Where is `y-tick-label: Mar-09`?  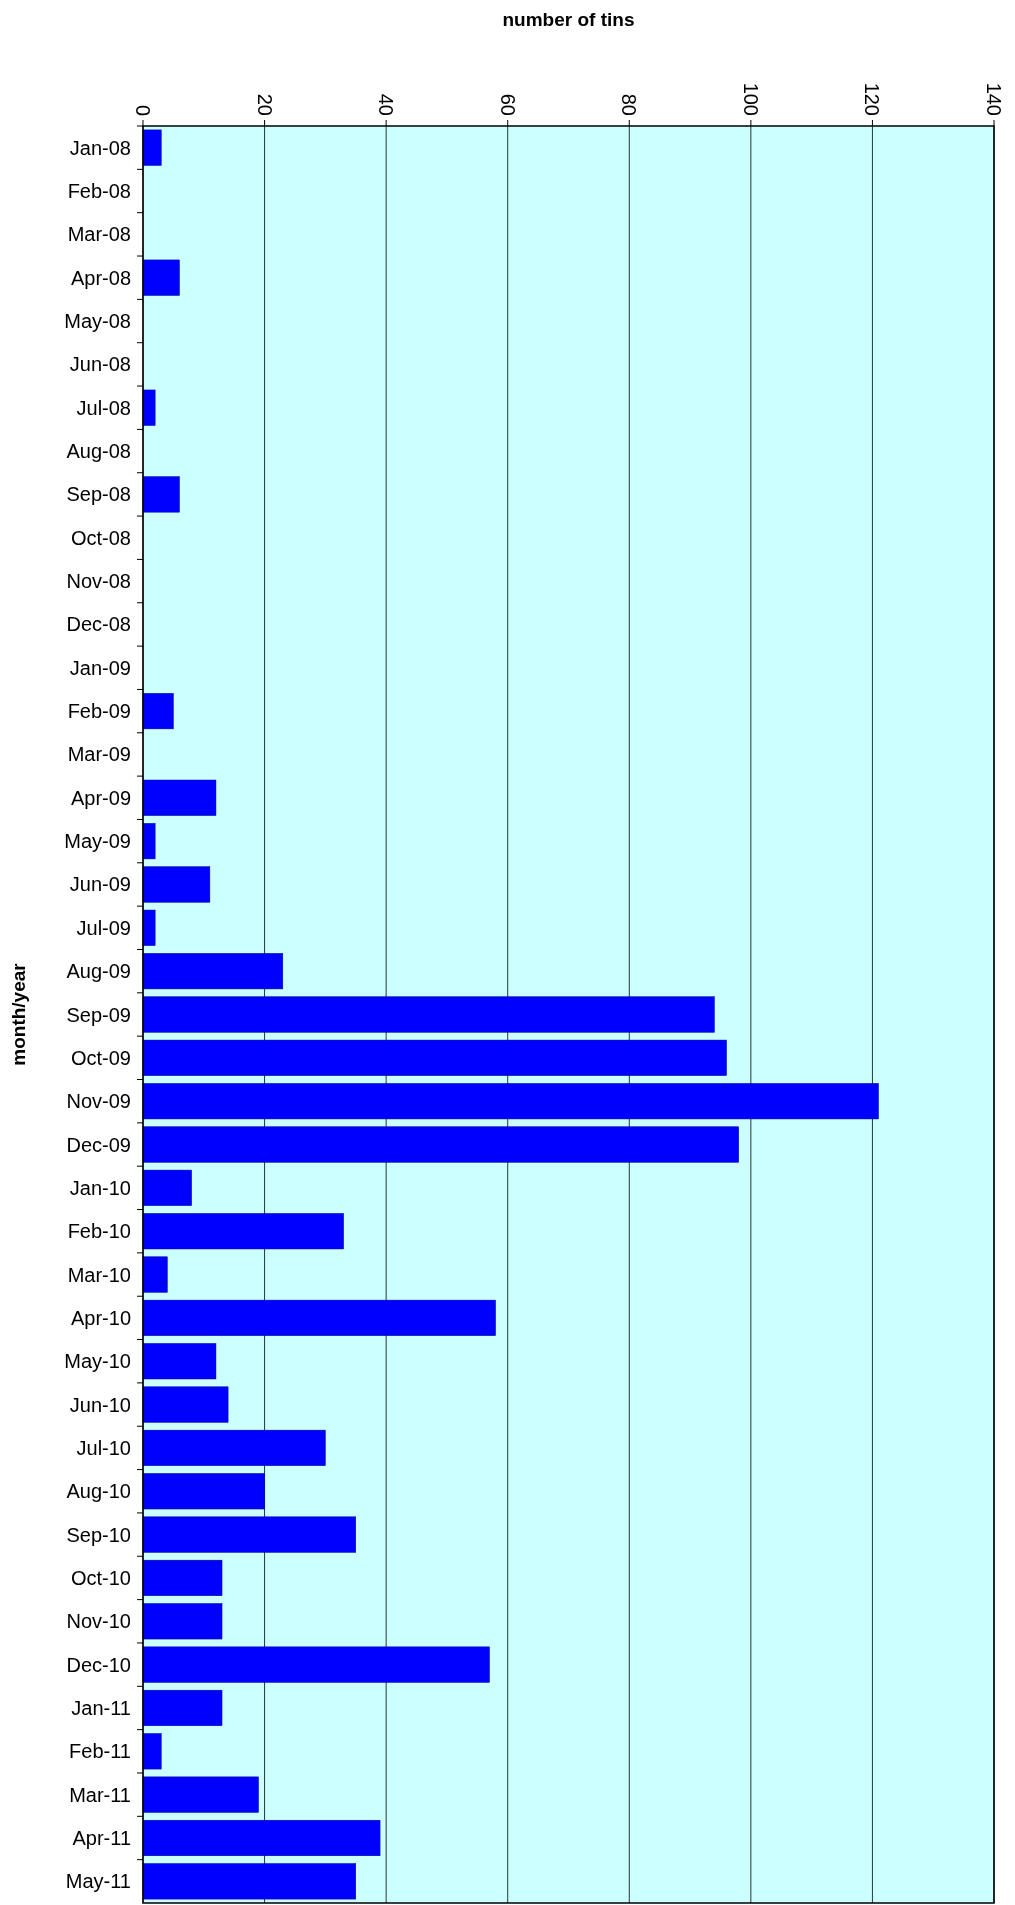 y-tick-label: Mar-09 is located at coordinates (99, 754).